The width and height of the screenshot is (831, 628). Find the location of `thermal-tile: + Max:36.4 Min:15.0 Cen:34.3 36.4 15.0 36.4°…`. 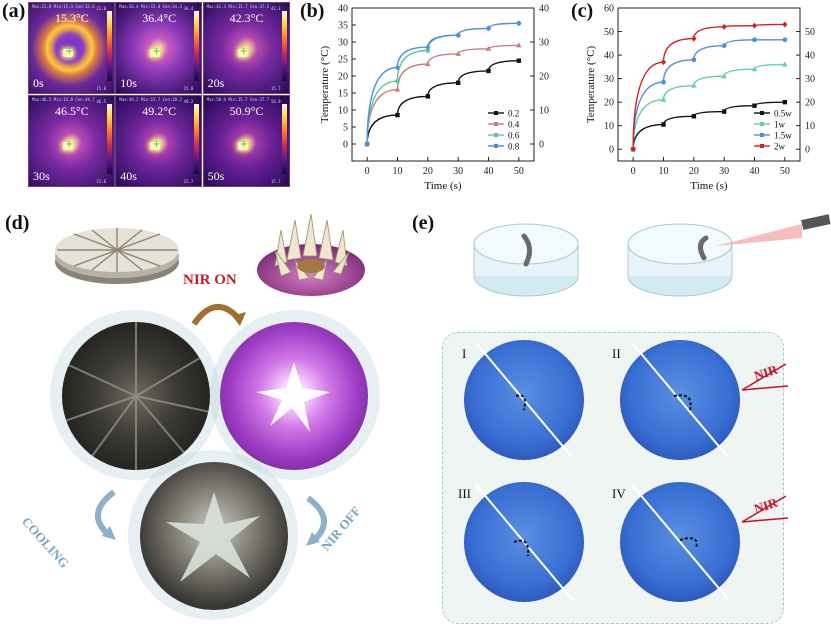

thermal-tile: + Max:36.4 Min:15.0 Cen:34.3 36.4 15.0 36.4°… is located at coordinates (159, 48).